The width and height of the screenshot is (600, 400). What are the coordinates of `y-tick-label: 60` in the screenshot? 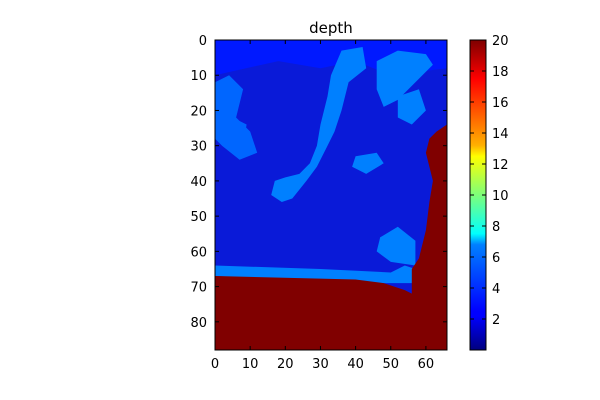 It's located at (198, 252).